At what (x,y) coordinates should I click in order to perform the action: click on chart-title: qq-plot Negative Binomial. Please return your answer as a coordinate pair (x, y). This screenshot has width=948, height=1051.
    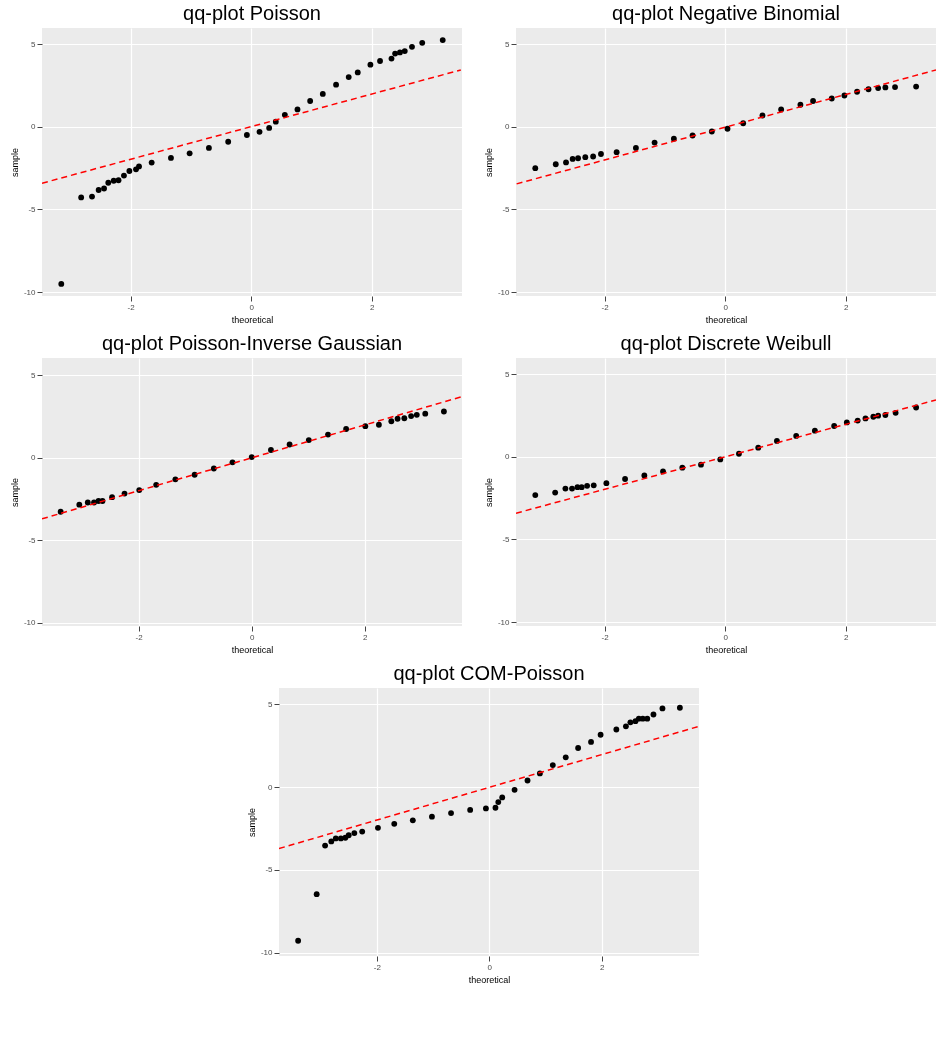
    Looking at the image, I should click on (726, 13).